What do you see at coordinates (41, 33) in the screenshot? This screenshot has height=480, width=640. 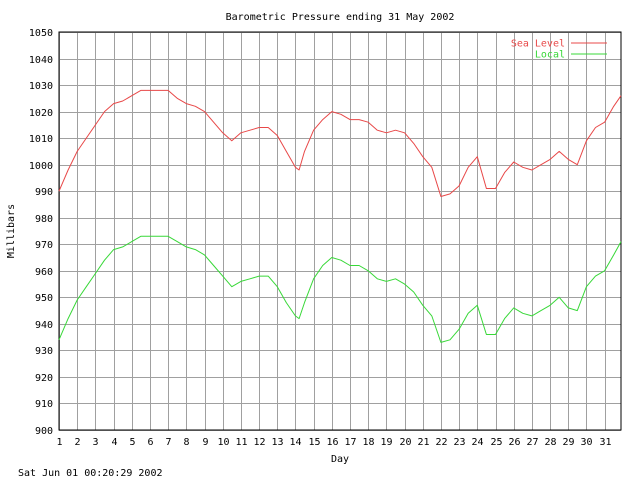 I see `y-tick-label: 1050` at bounding box center [41, 33].